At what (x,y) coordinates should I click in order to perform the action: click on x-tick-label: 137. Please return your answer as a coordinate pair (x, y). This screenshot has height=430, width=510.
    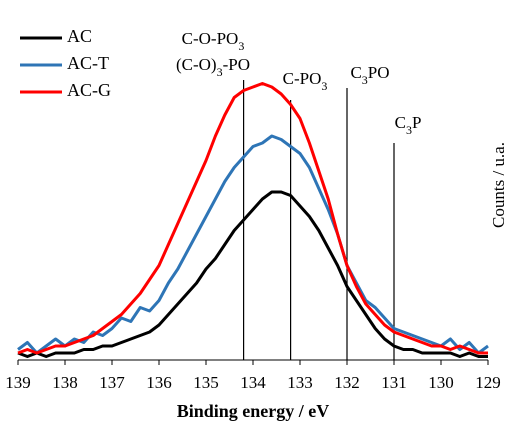
    Looking at the image, I should click on (112, 382).